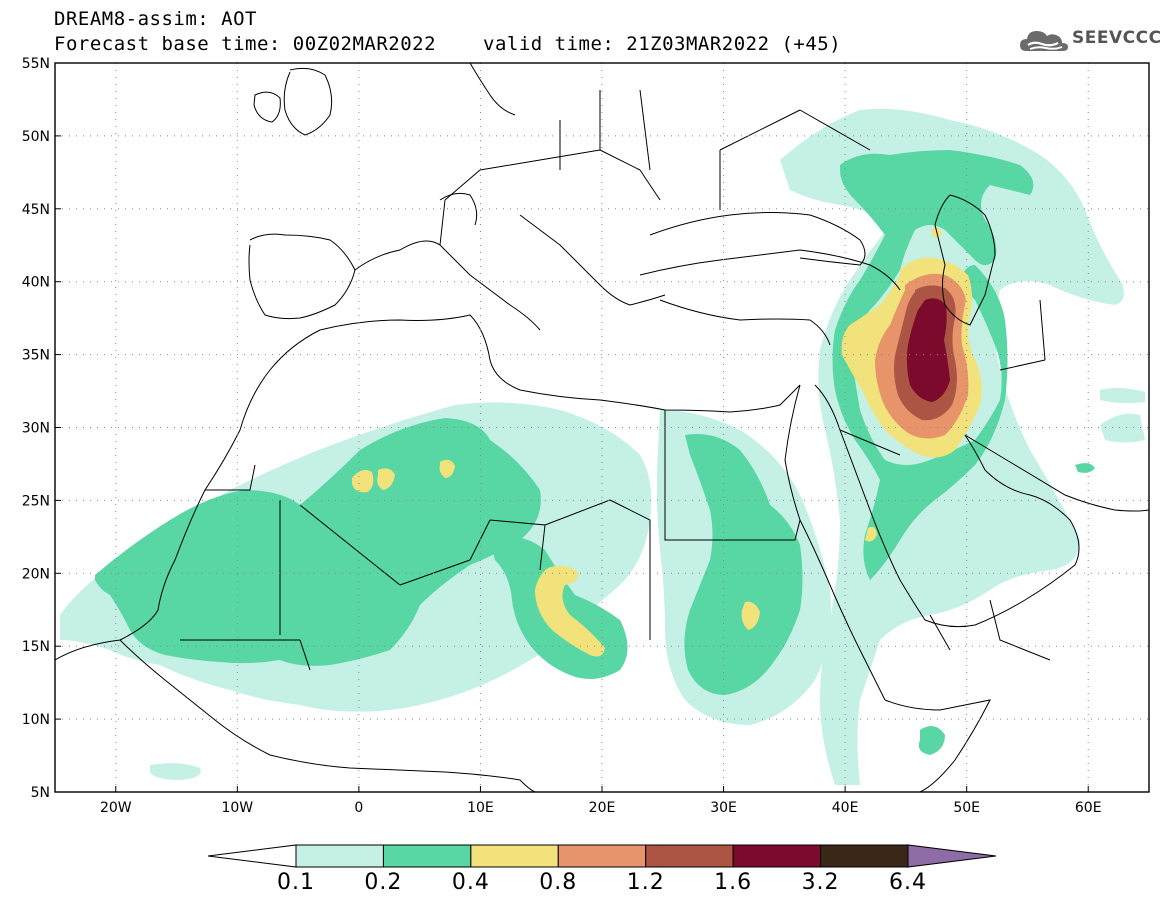  What do you see at coordinates (1117, 38) in the screenshot?
I see `logo-text: SEEVCCC` at bounding box center [1117, 38].